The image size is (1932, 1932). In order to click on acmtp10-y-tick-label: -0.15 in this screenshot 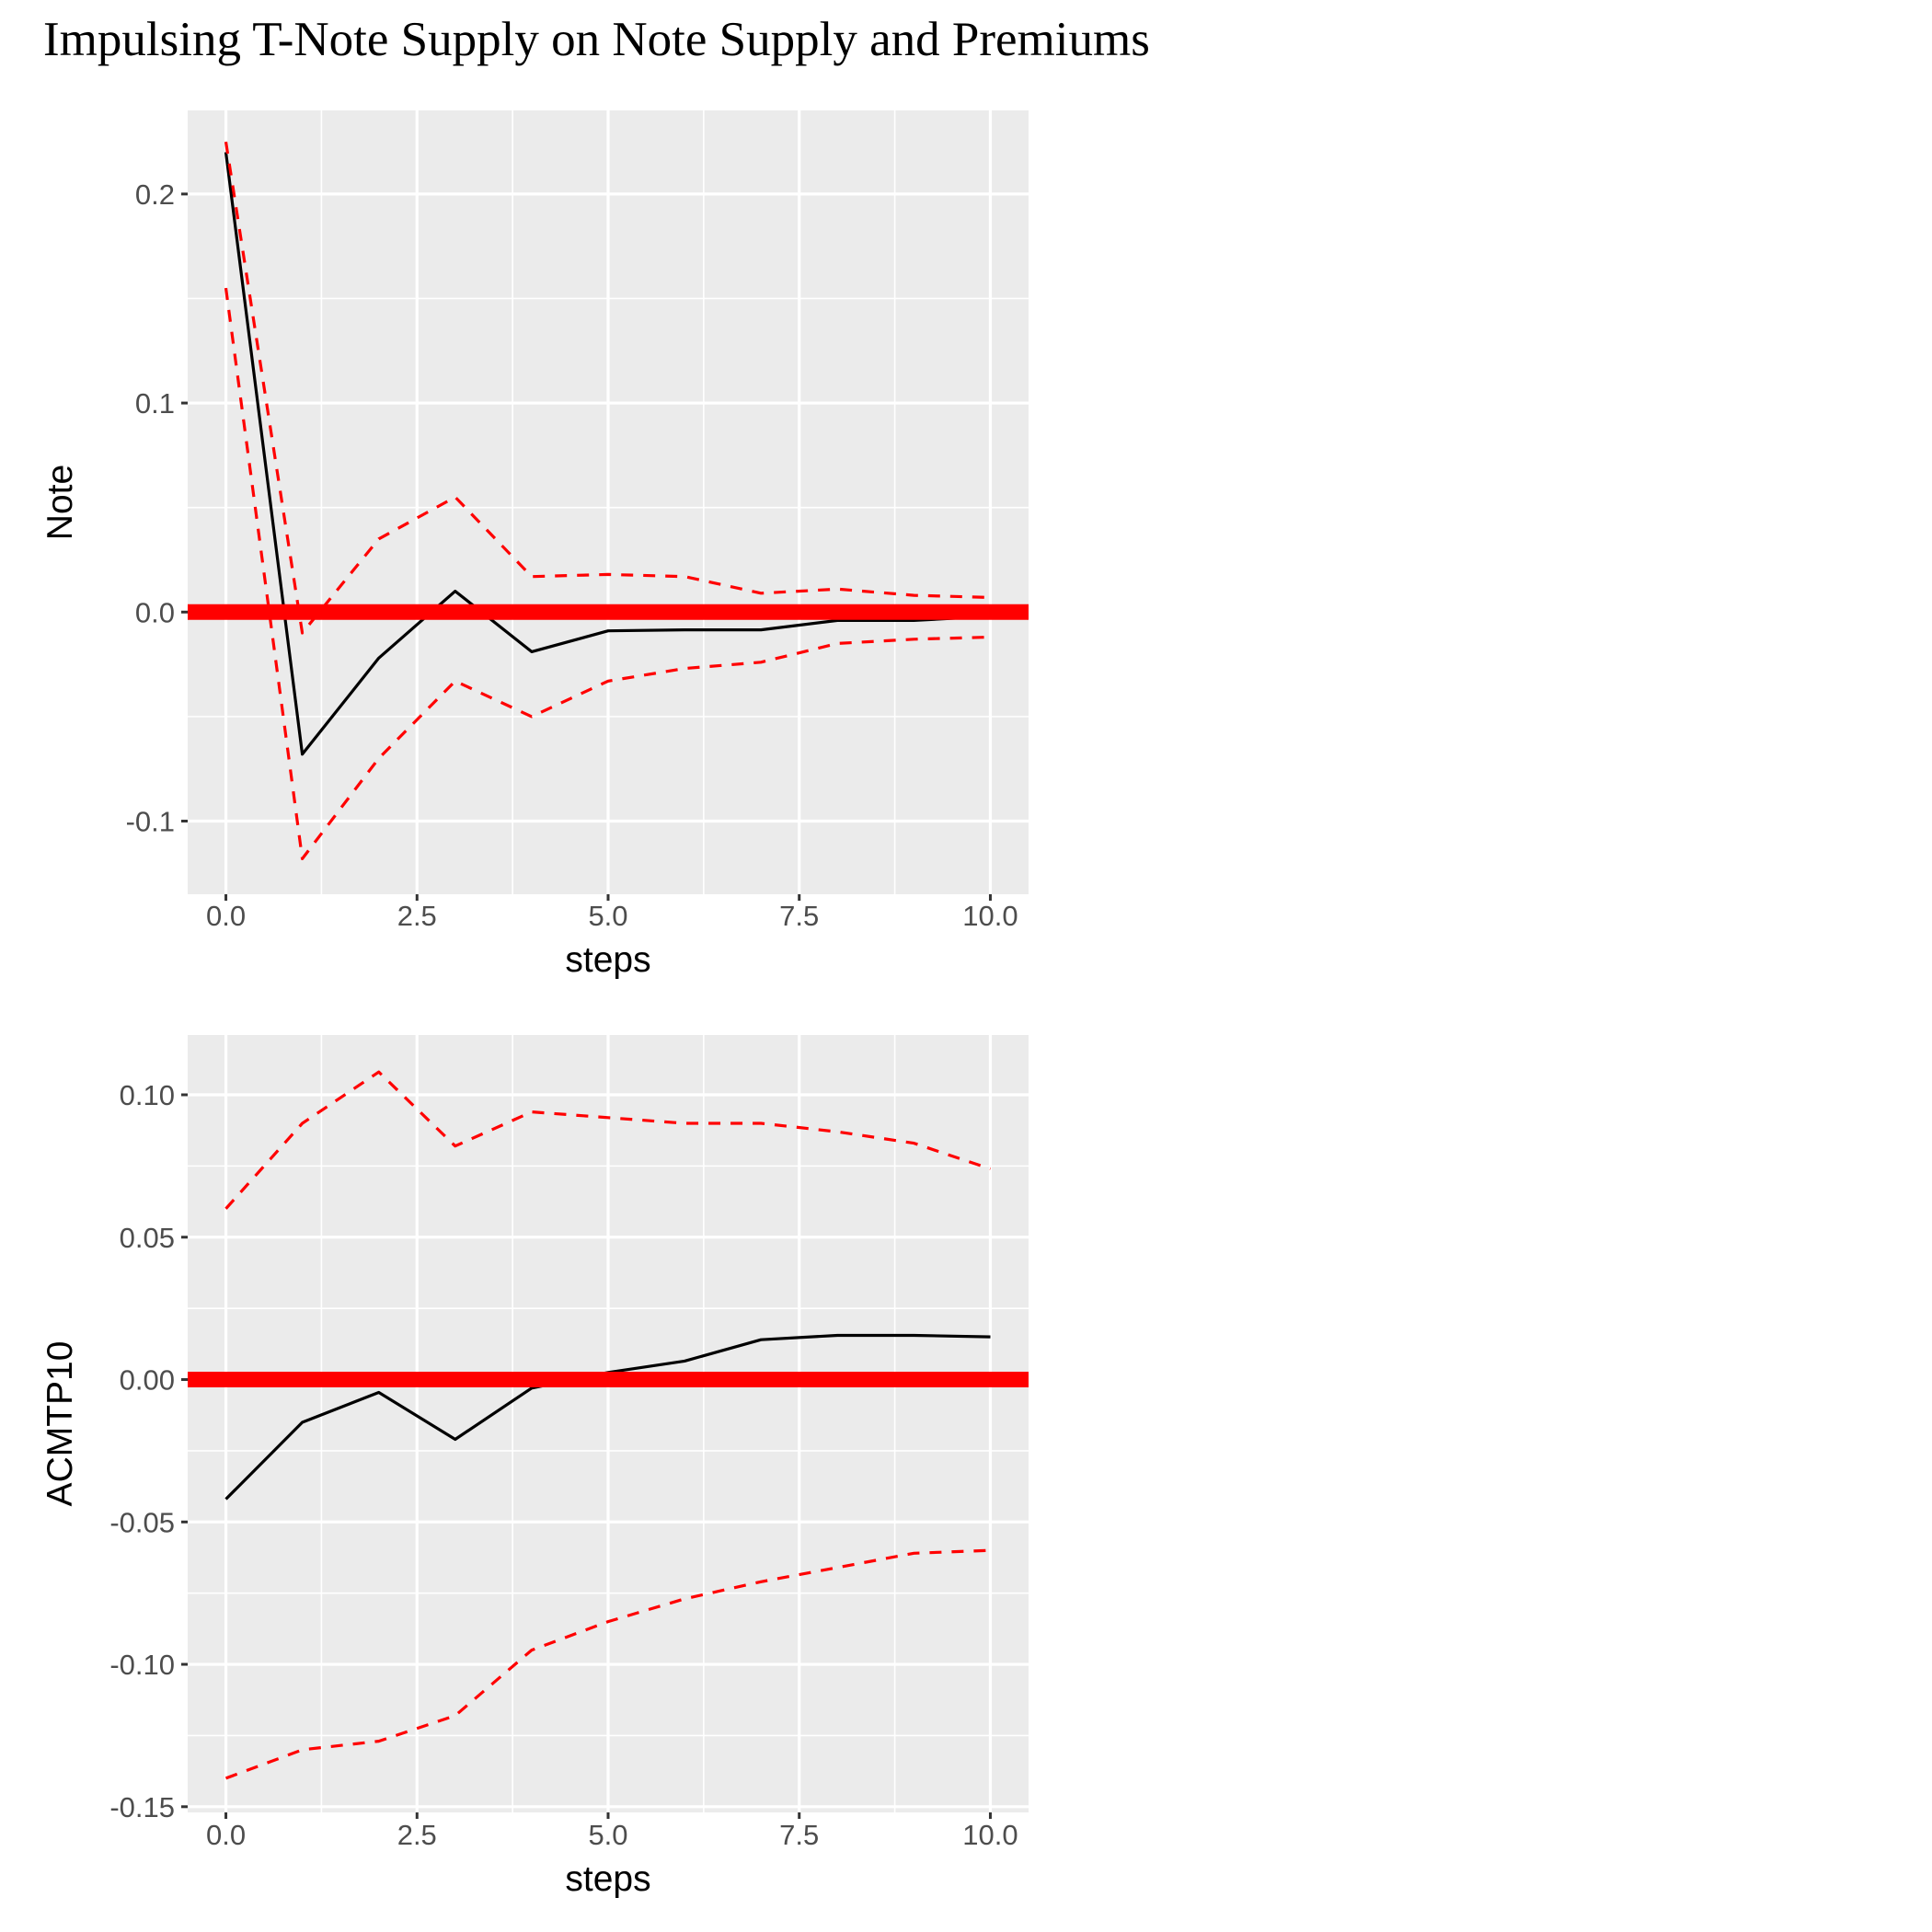, I will do `click(142, 1807)`.